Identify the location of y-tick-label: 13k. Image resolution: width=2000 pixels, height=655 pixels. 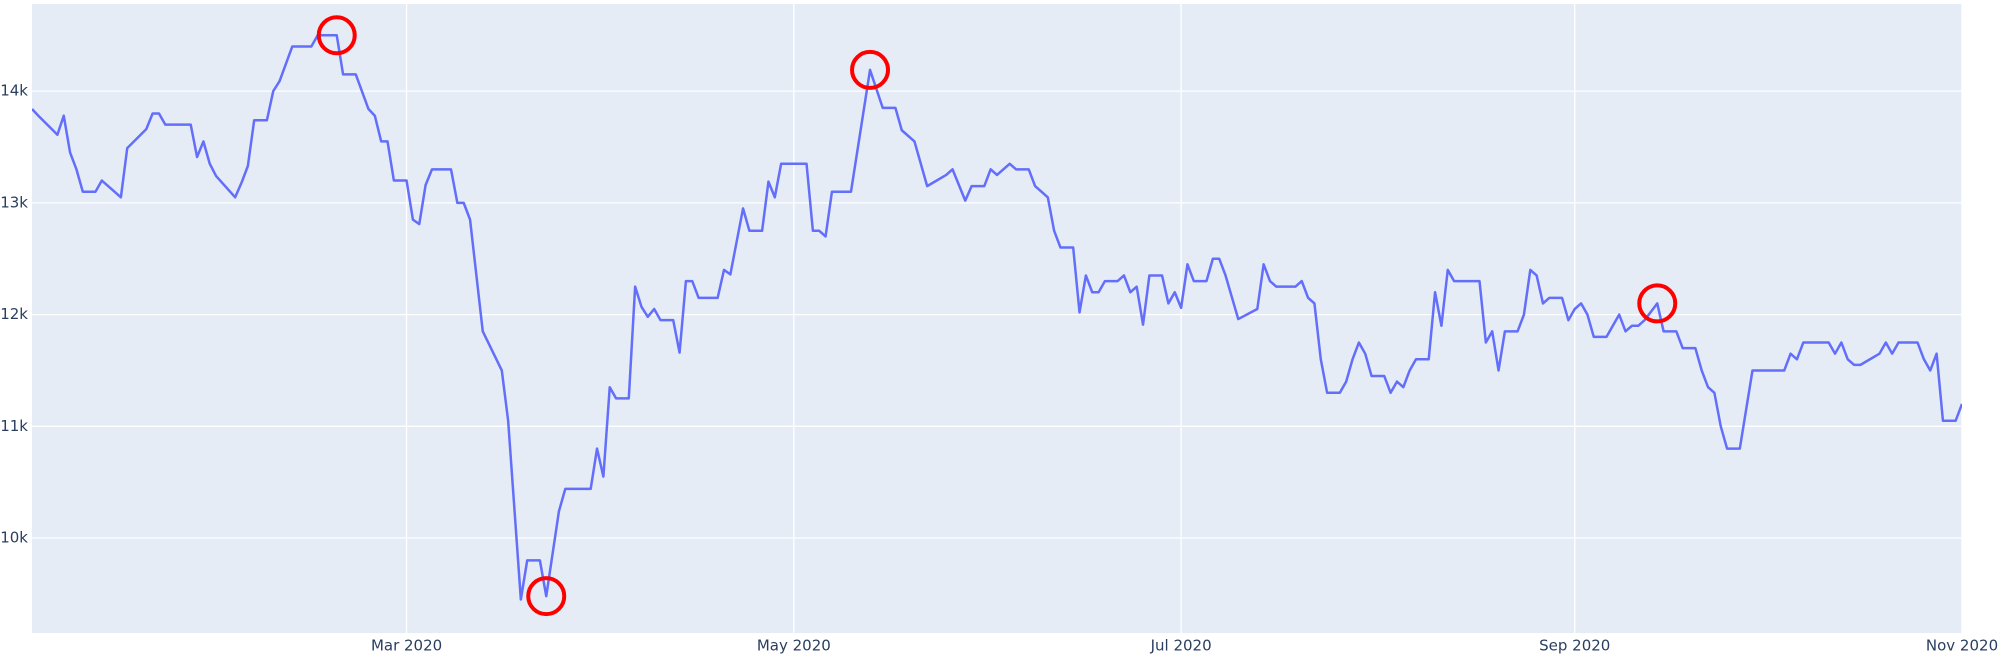
(14, 202).